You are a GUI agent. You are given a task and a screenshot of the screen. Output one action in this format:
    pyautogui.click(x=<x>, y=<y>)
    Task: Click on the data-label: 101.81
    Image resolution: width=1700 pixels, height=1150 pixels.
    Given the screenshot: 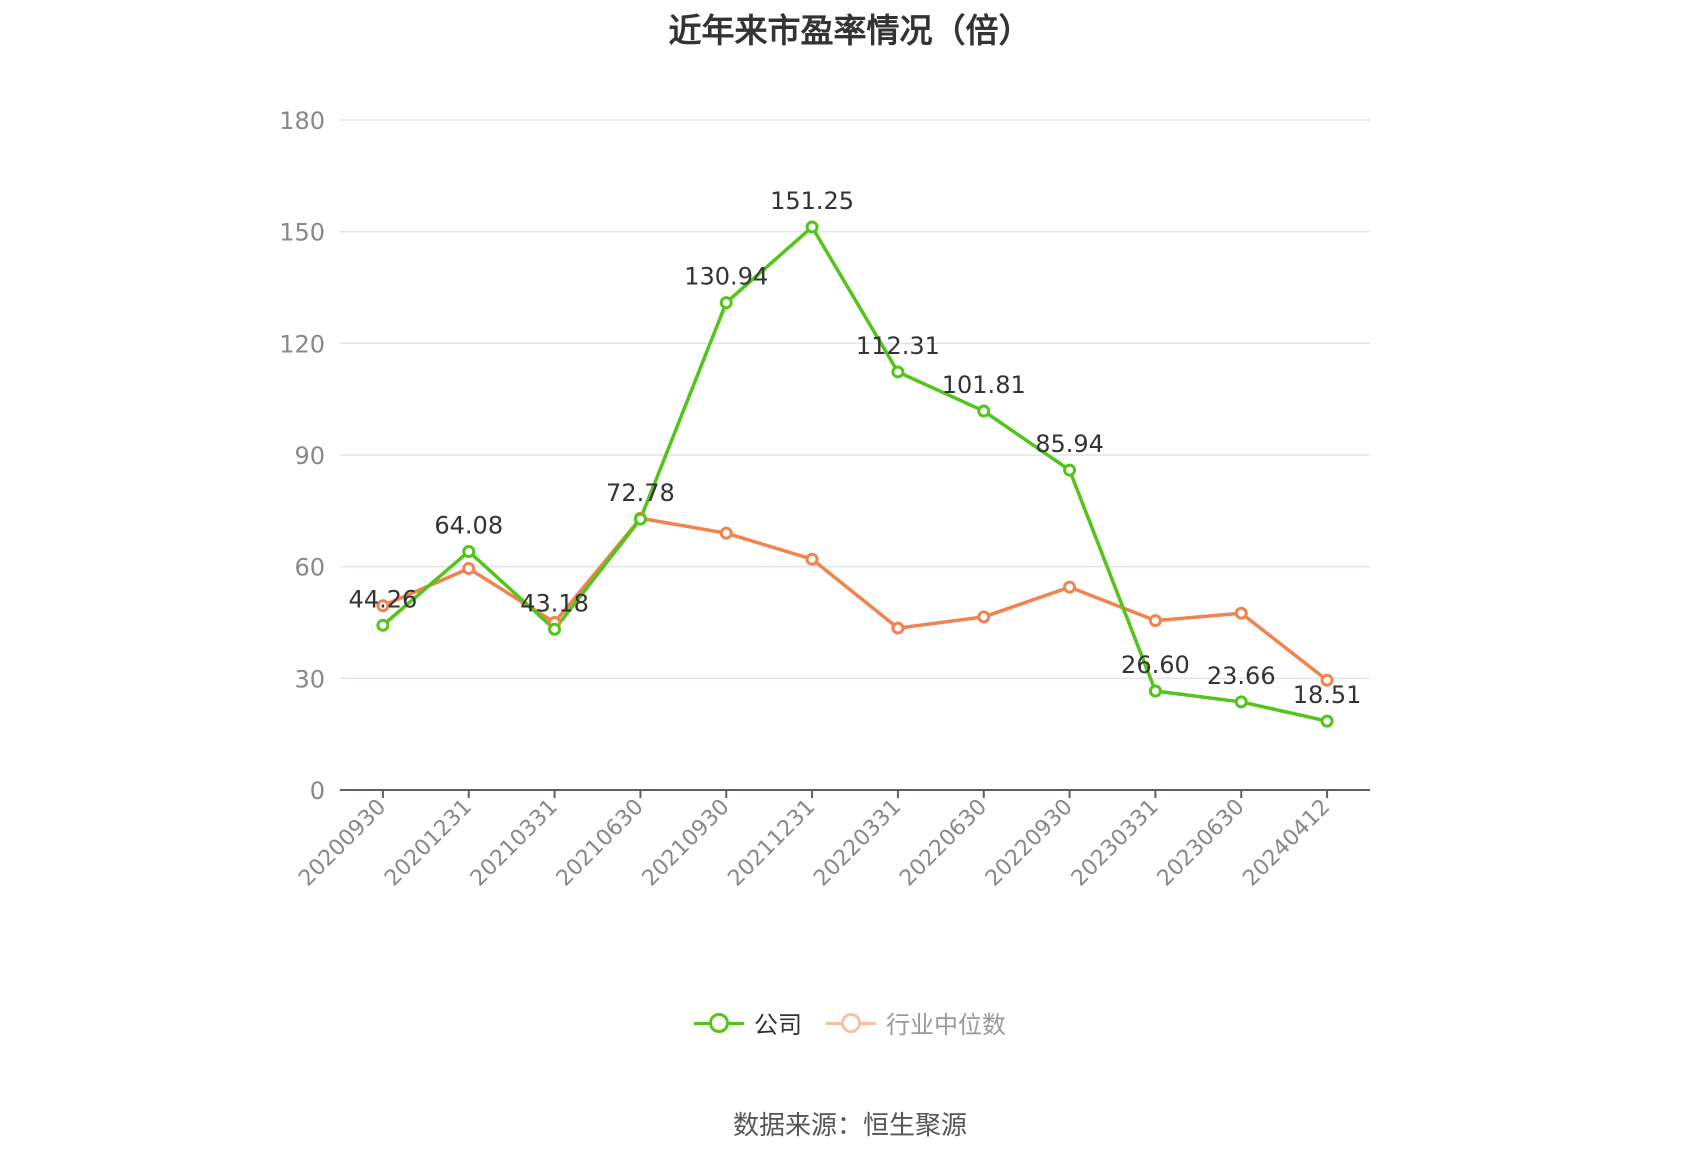 What is the action you would take?
    pyautogui.click(x=984, y=385)
    